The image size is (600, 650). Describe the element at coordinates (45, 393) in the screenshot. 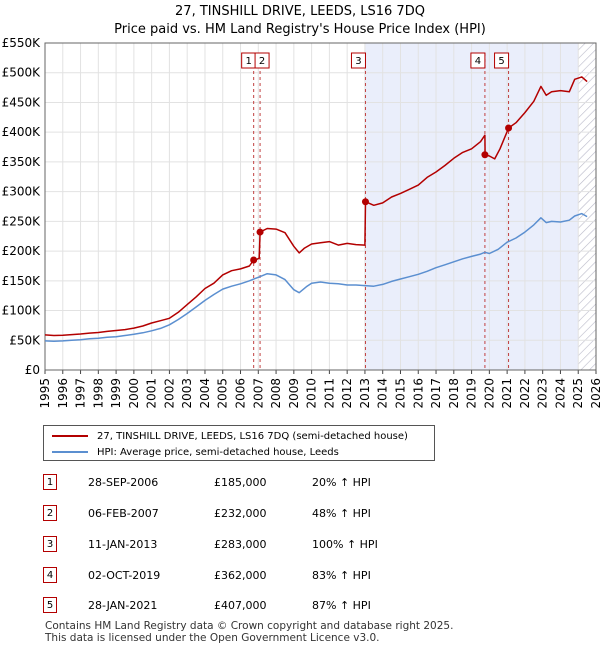

I see `x-tick-label: 1995` at that location.